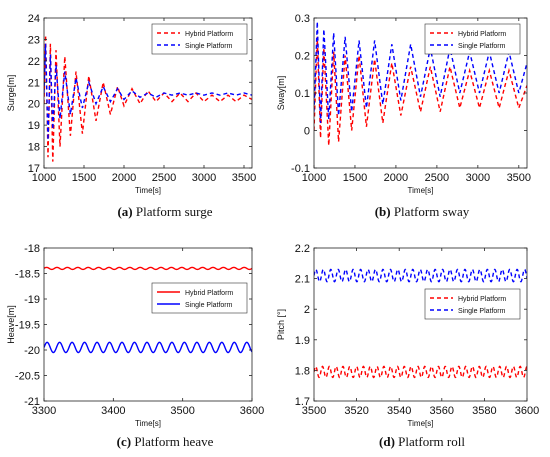  I want to click on x-tick-label: 3540, so click(399, 411).